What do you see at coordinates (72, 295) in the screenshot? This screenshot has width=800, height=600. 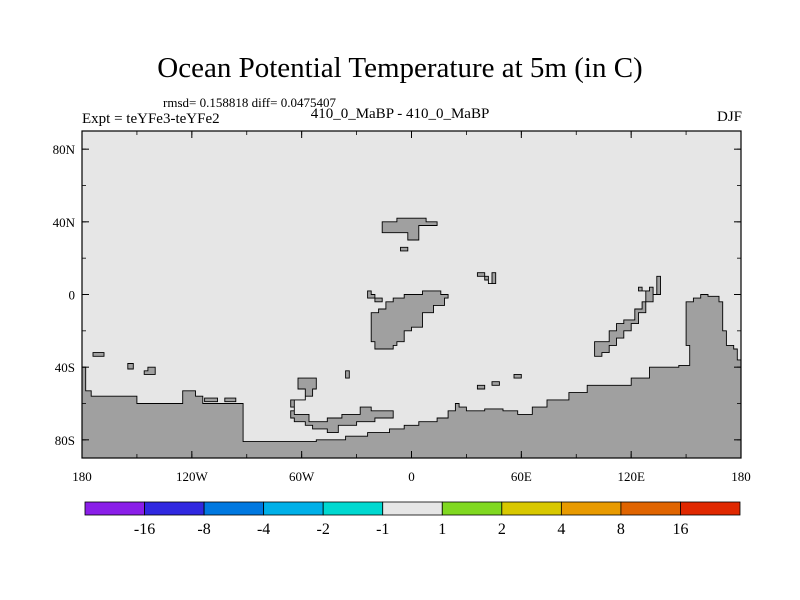 I see `y-tick-label: 0` at bounding box center [72, 295].